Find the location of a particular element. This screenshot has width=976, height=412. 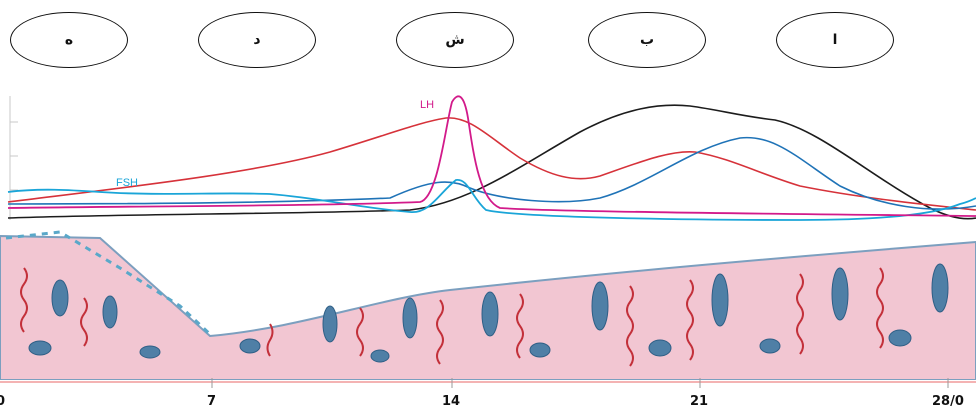

oval-2: د is located at coordinates (257, 40).